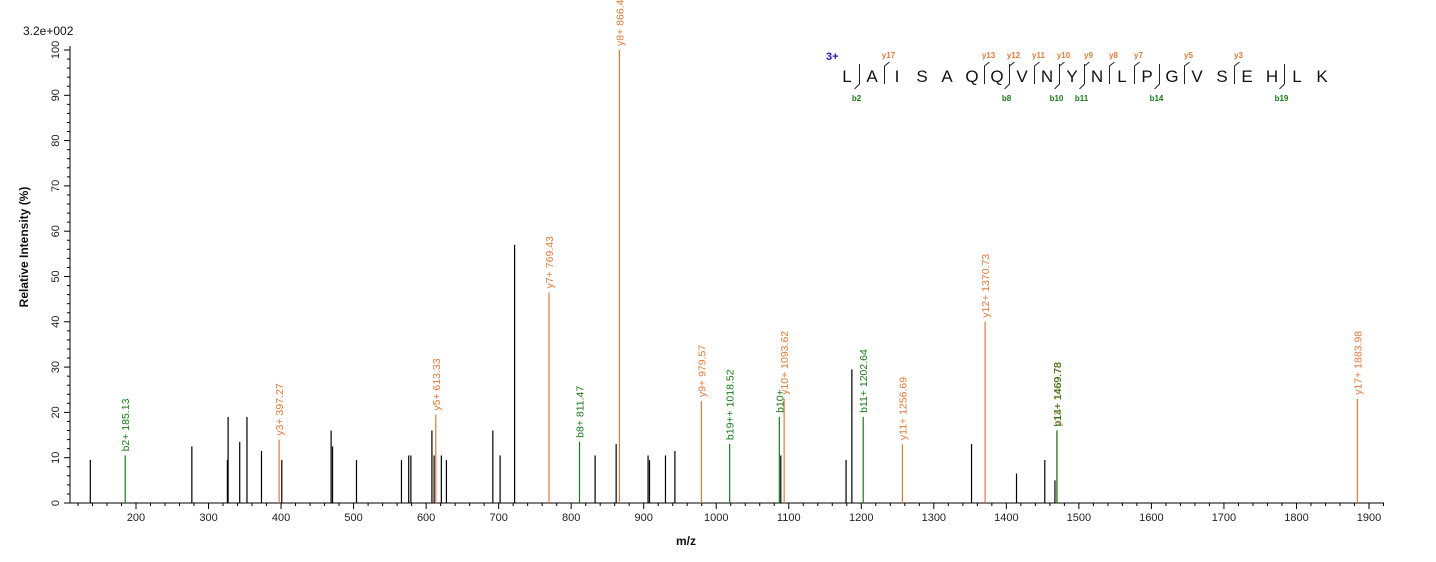 The image size is (1436, 562). I want to click on y-fragment-label: y7, so click(1138, 55).